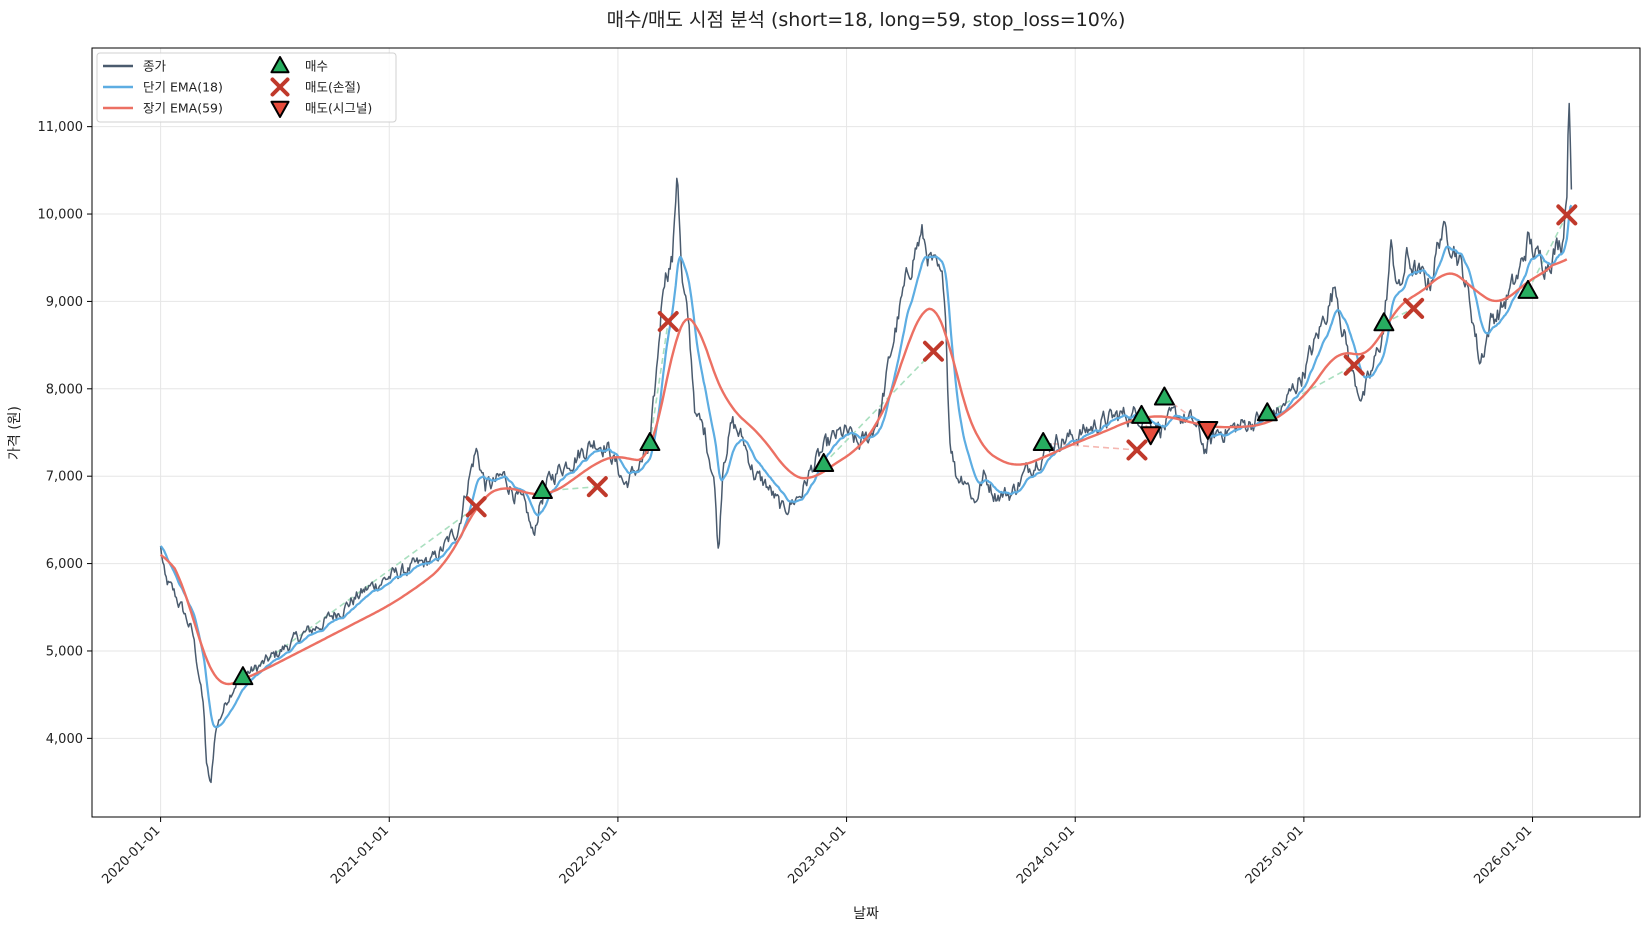  What do you see at coordinates (1046, 855) in the screenshot?
I see `x-tick-label: 2024-01-01` at bounding box center [1046, 855].